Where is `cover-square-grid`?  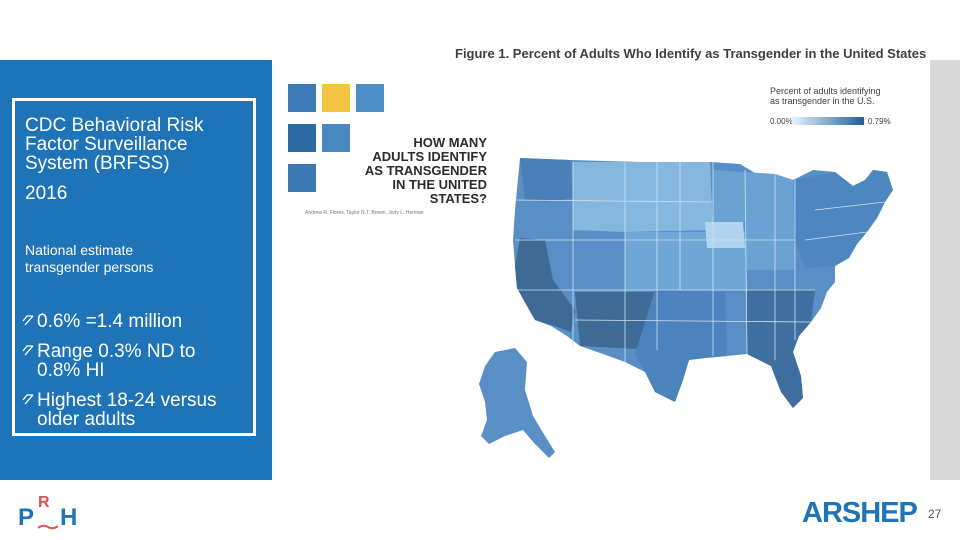 cover-square-grid is located at coordinates (338, 140).